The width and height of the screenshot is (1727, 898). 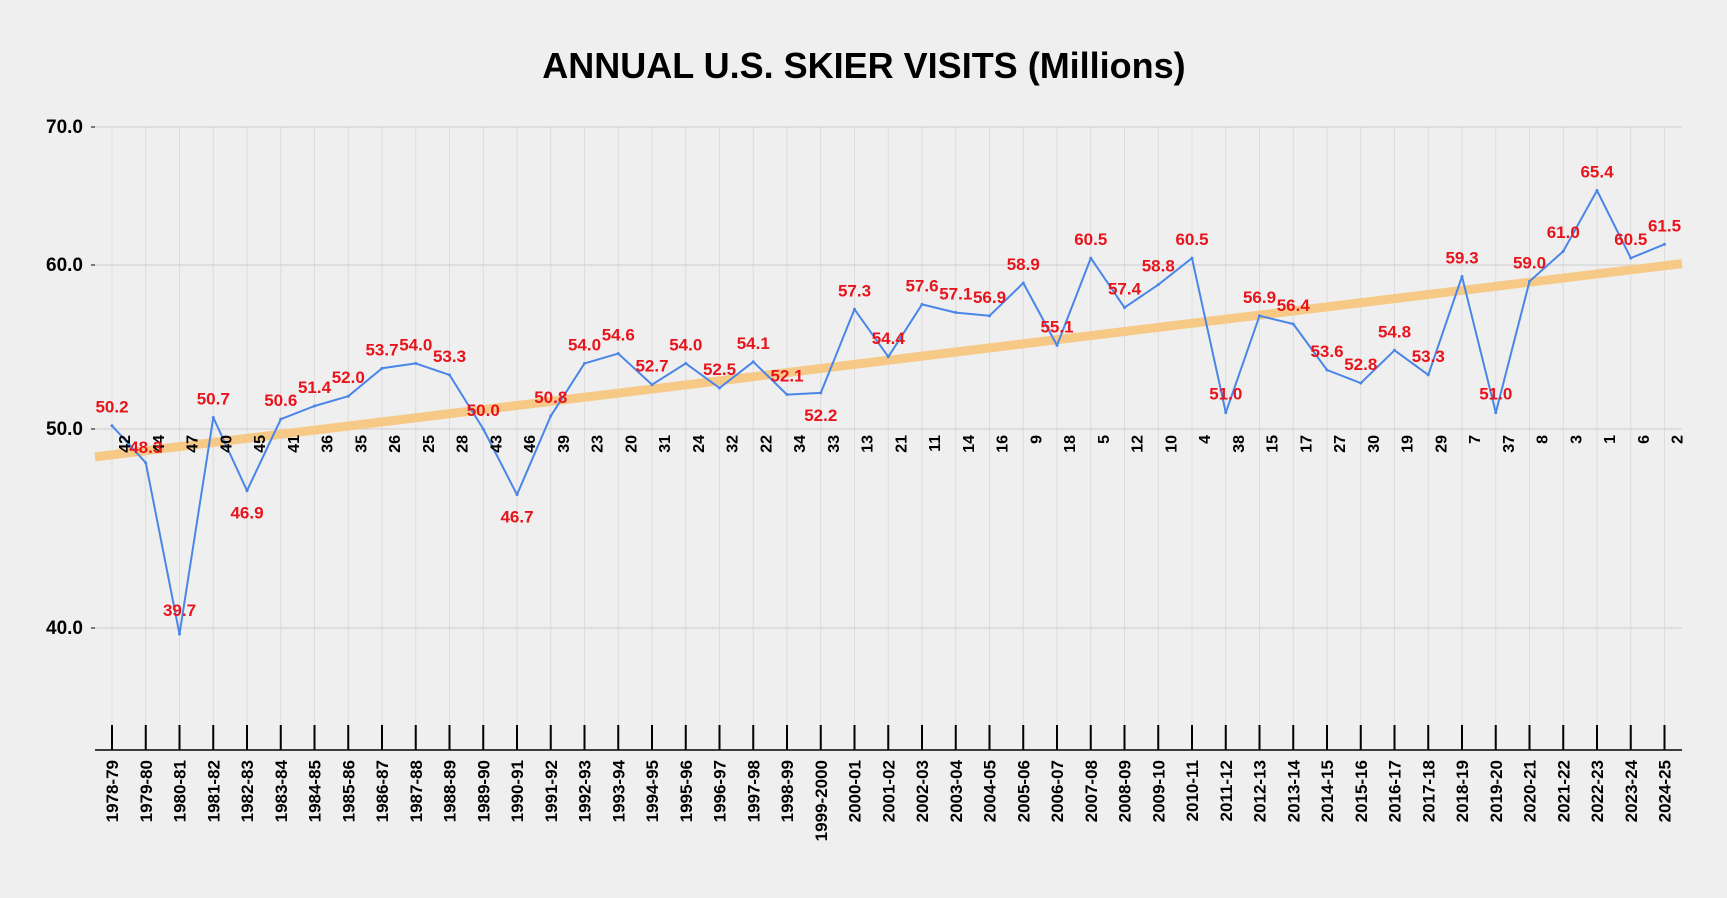 What do you see at coordinates (1428, 791) in the screenshot?
I see `x-tick-label: 2017-18` at bounding box center [1428, 791].